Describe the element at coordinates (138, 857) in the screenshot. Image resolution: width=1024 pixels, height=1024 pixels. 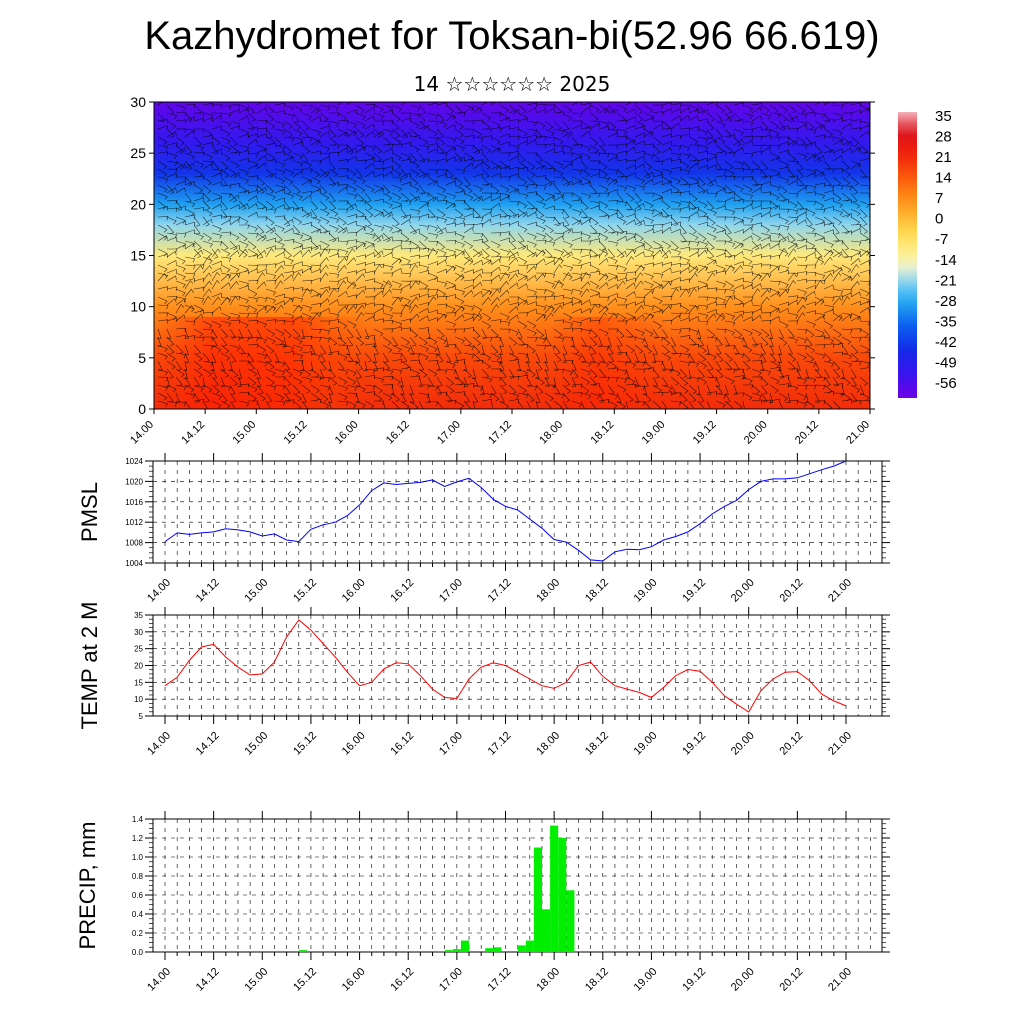
I see `y-tick-label: 1.0` at that location.